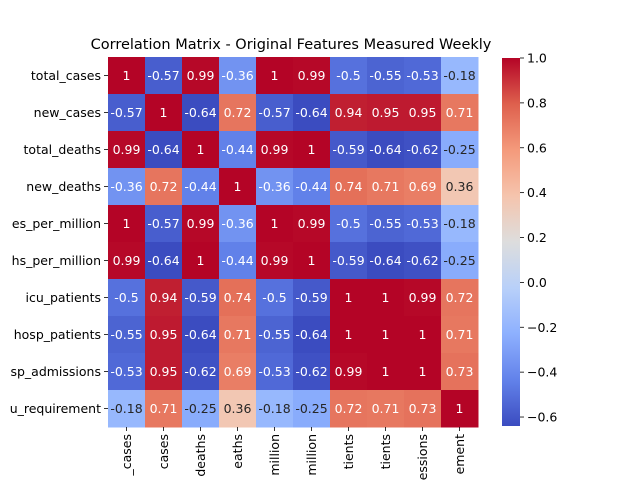  What do you see at coordinates (459, 260) in the screenshot?
I see `cell-value-label: -0.25` at bounding box center [459, 260].